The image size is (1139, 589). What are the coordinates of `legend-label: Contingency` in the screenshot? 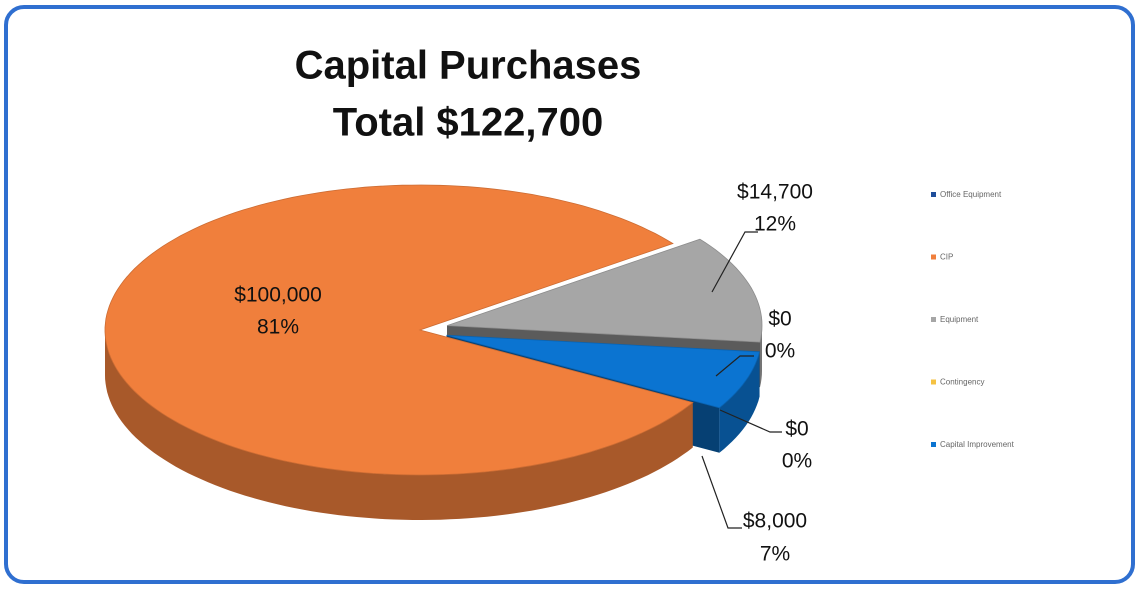 It's located at (962, 382).